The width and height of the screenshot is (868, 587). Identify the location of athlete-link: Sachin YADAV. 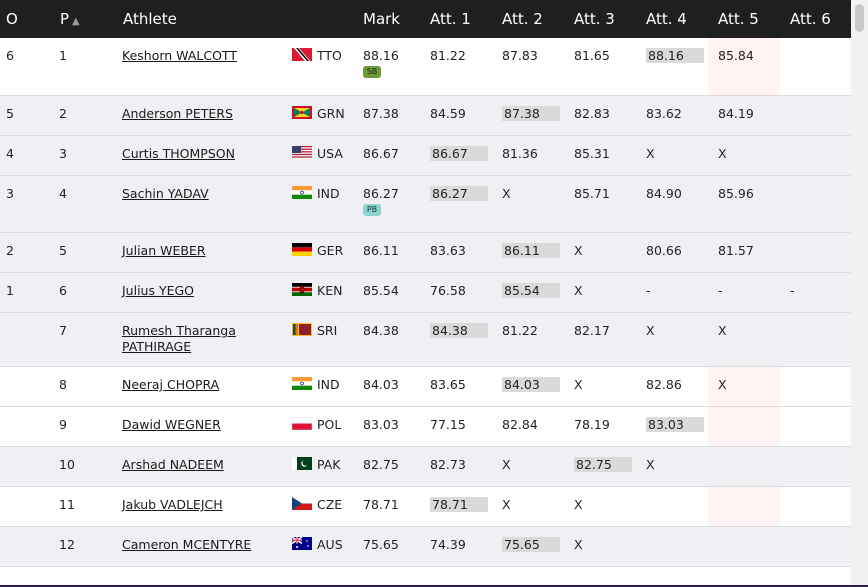
(165, 193).